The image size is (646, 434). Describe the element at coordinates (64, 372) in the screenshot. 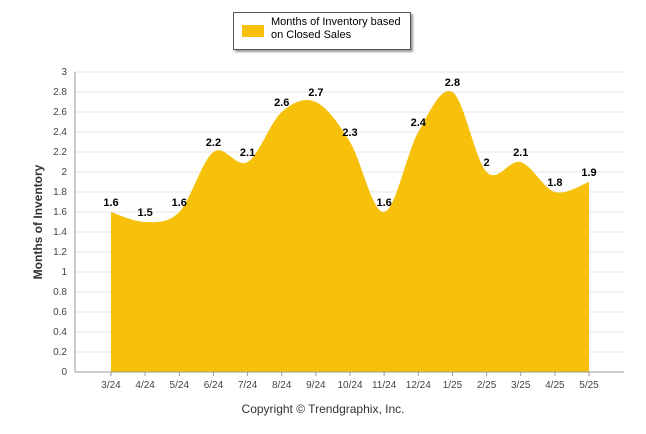

I see `y-tick-label: 0` at that location.